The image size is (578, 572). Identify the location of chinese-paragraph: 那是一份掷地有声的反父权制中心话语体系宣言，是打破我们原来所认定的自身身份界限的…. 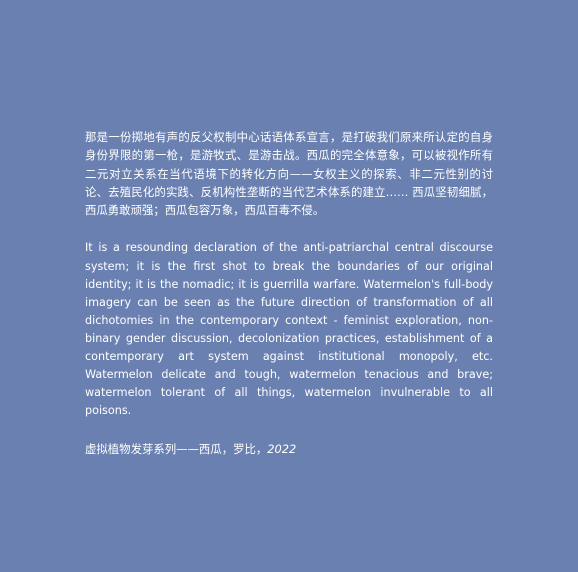
(289, 174).